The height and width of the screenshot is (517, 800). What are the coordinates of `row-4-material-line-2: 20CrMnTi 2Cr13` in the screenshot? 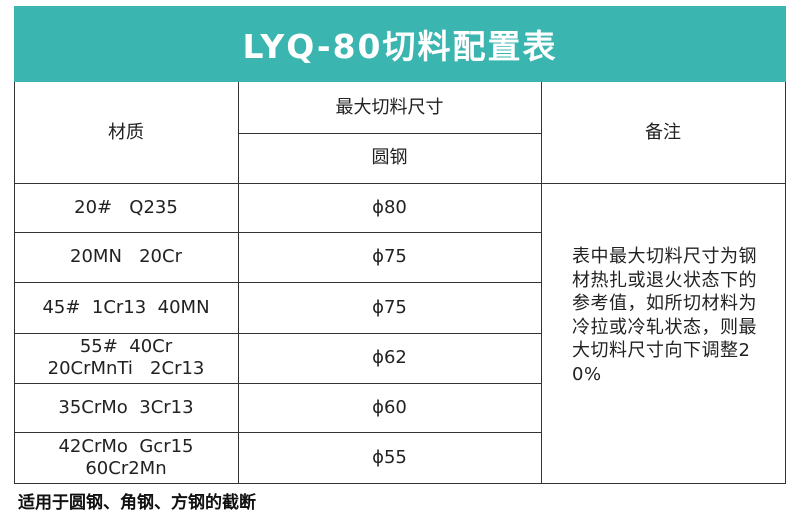 It's located at (126, 368).